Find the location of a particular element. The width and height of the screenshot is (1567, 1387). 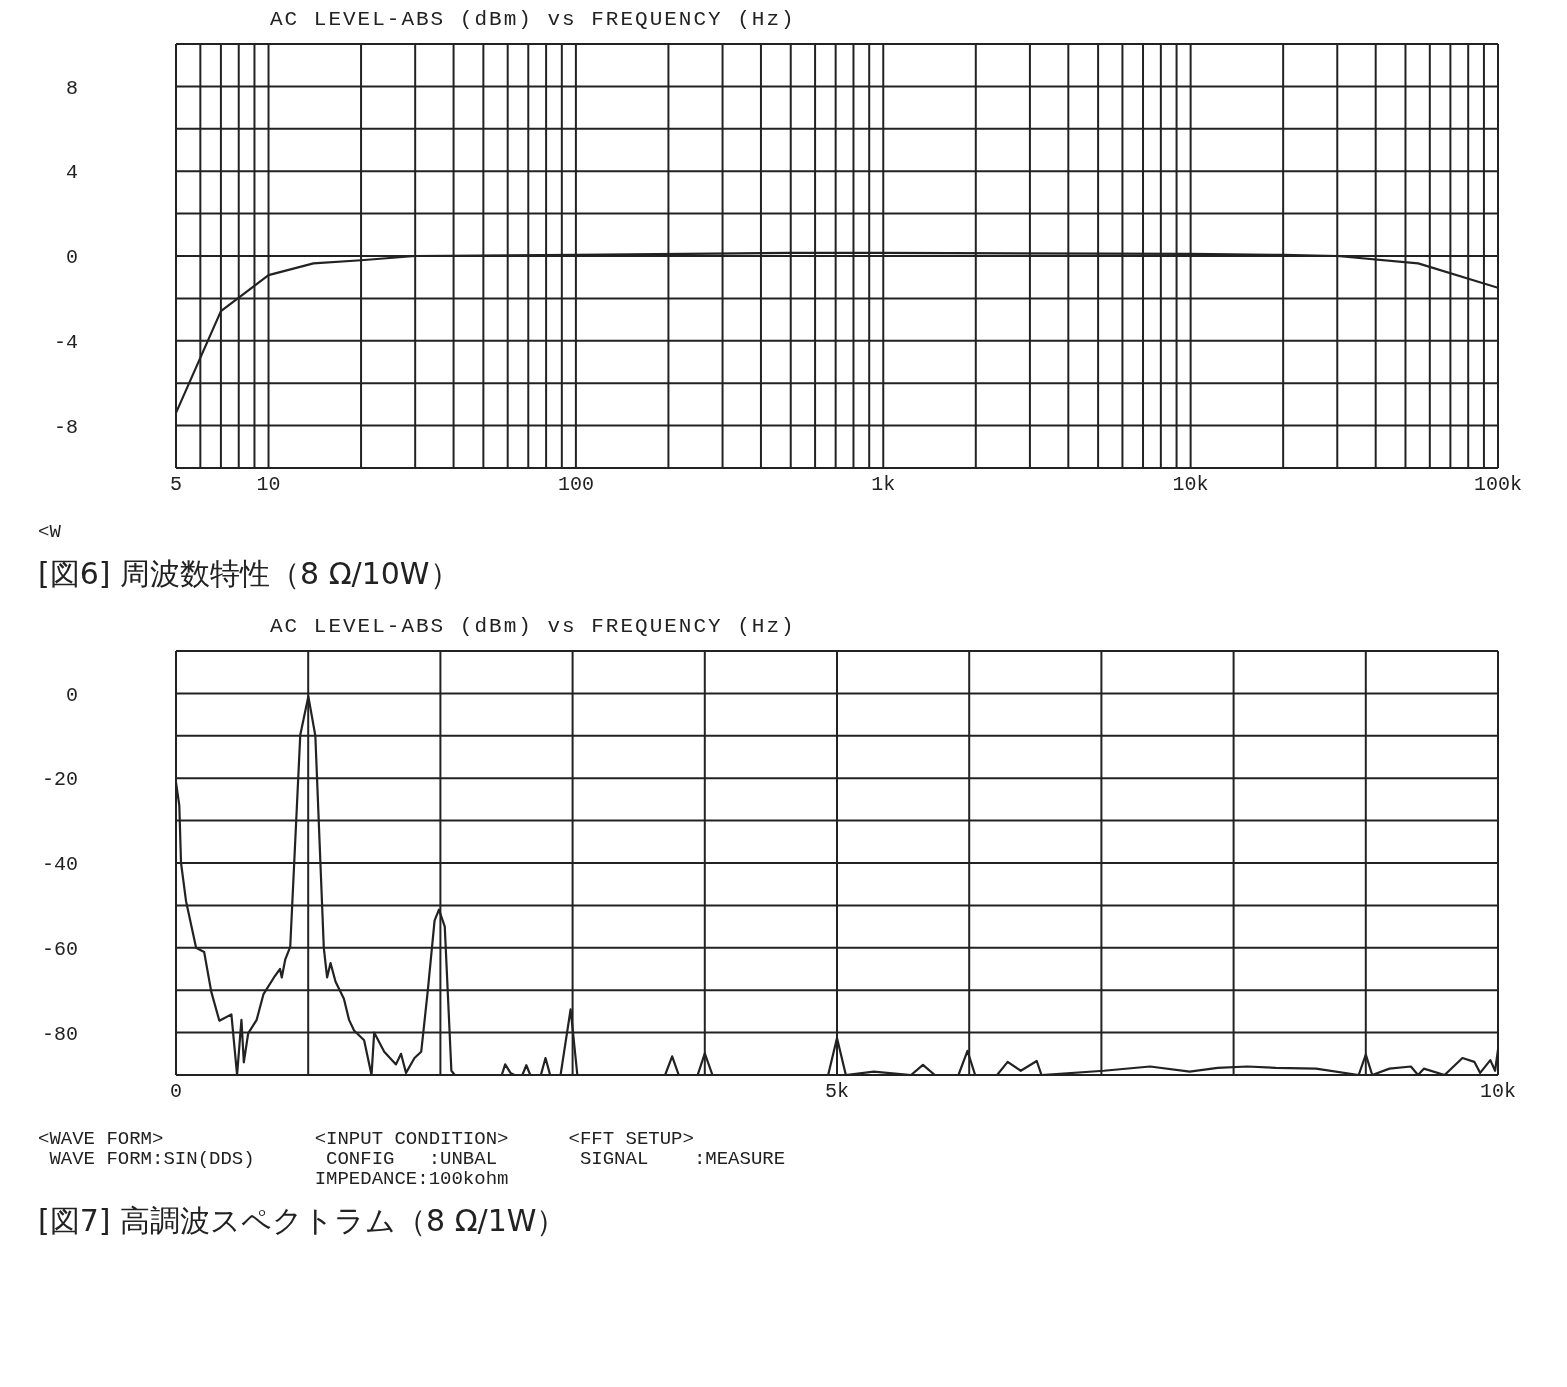

y-tick-label: -8 is located at coordinates (65, 427).